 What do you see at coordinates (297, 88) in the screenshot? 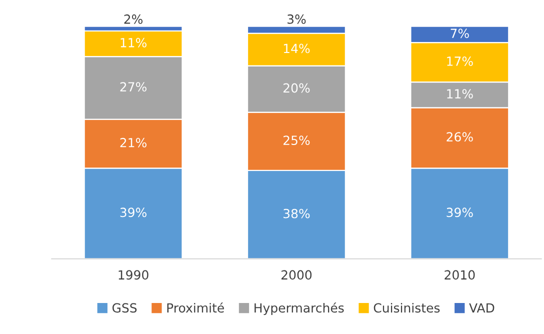
I see `data-label: 20%` at bounding box center [297, 88].